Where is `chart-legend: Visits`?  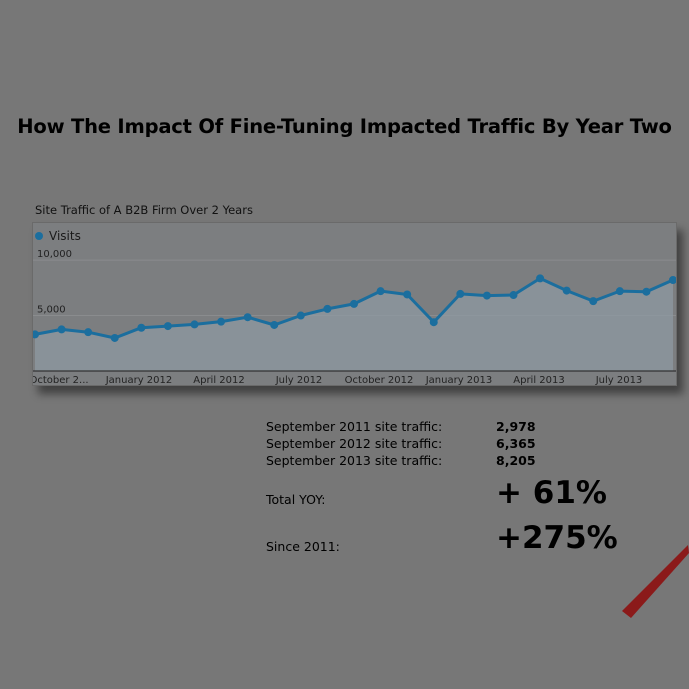
chart-legend: Visits is located at coordinates (58, 236).